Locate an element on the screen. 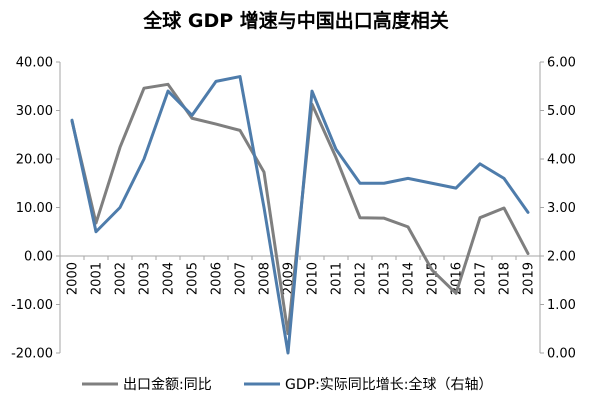  right-axis-ticks: 0.00 1.00 2.00 3.00 4.00 5.00 6.00 is located at coordinates (558, 209).